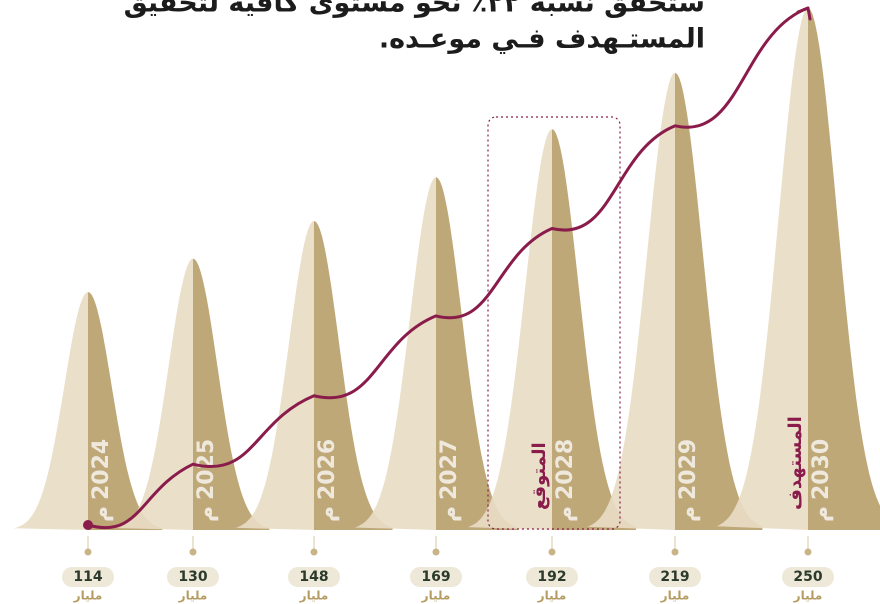 The image size is (880, 604). I want to click on category-label: 2028, so click(565, 469).